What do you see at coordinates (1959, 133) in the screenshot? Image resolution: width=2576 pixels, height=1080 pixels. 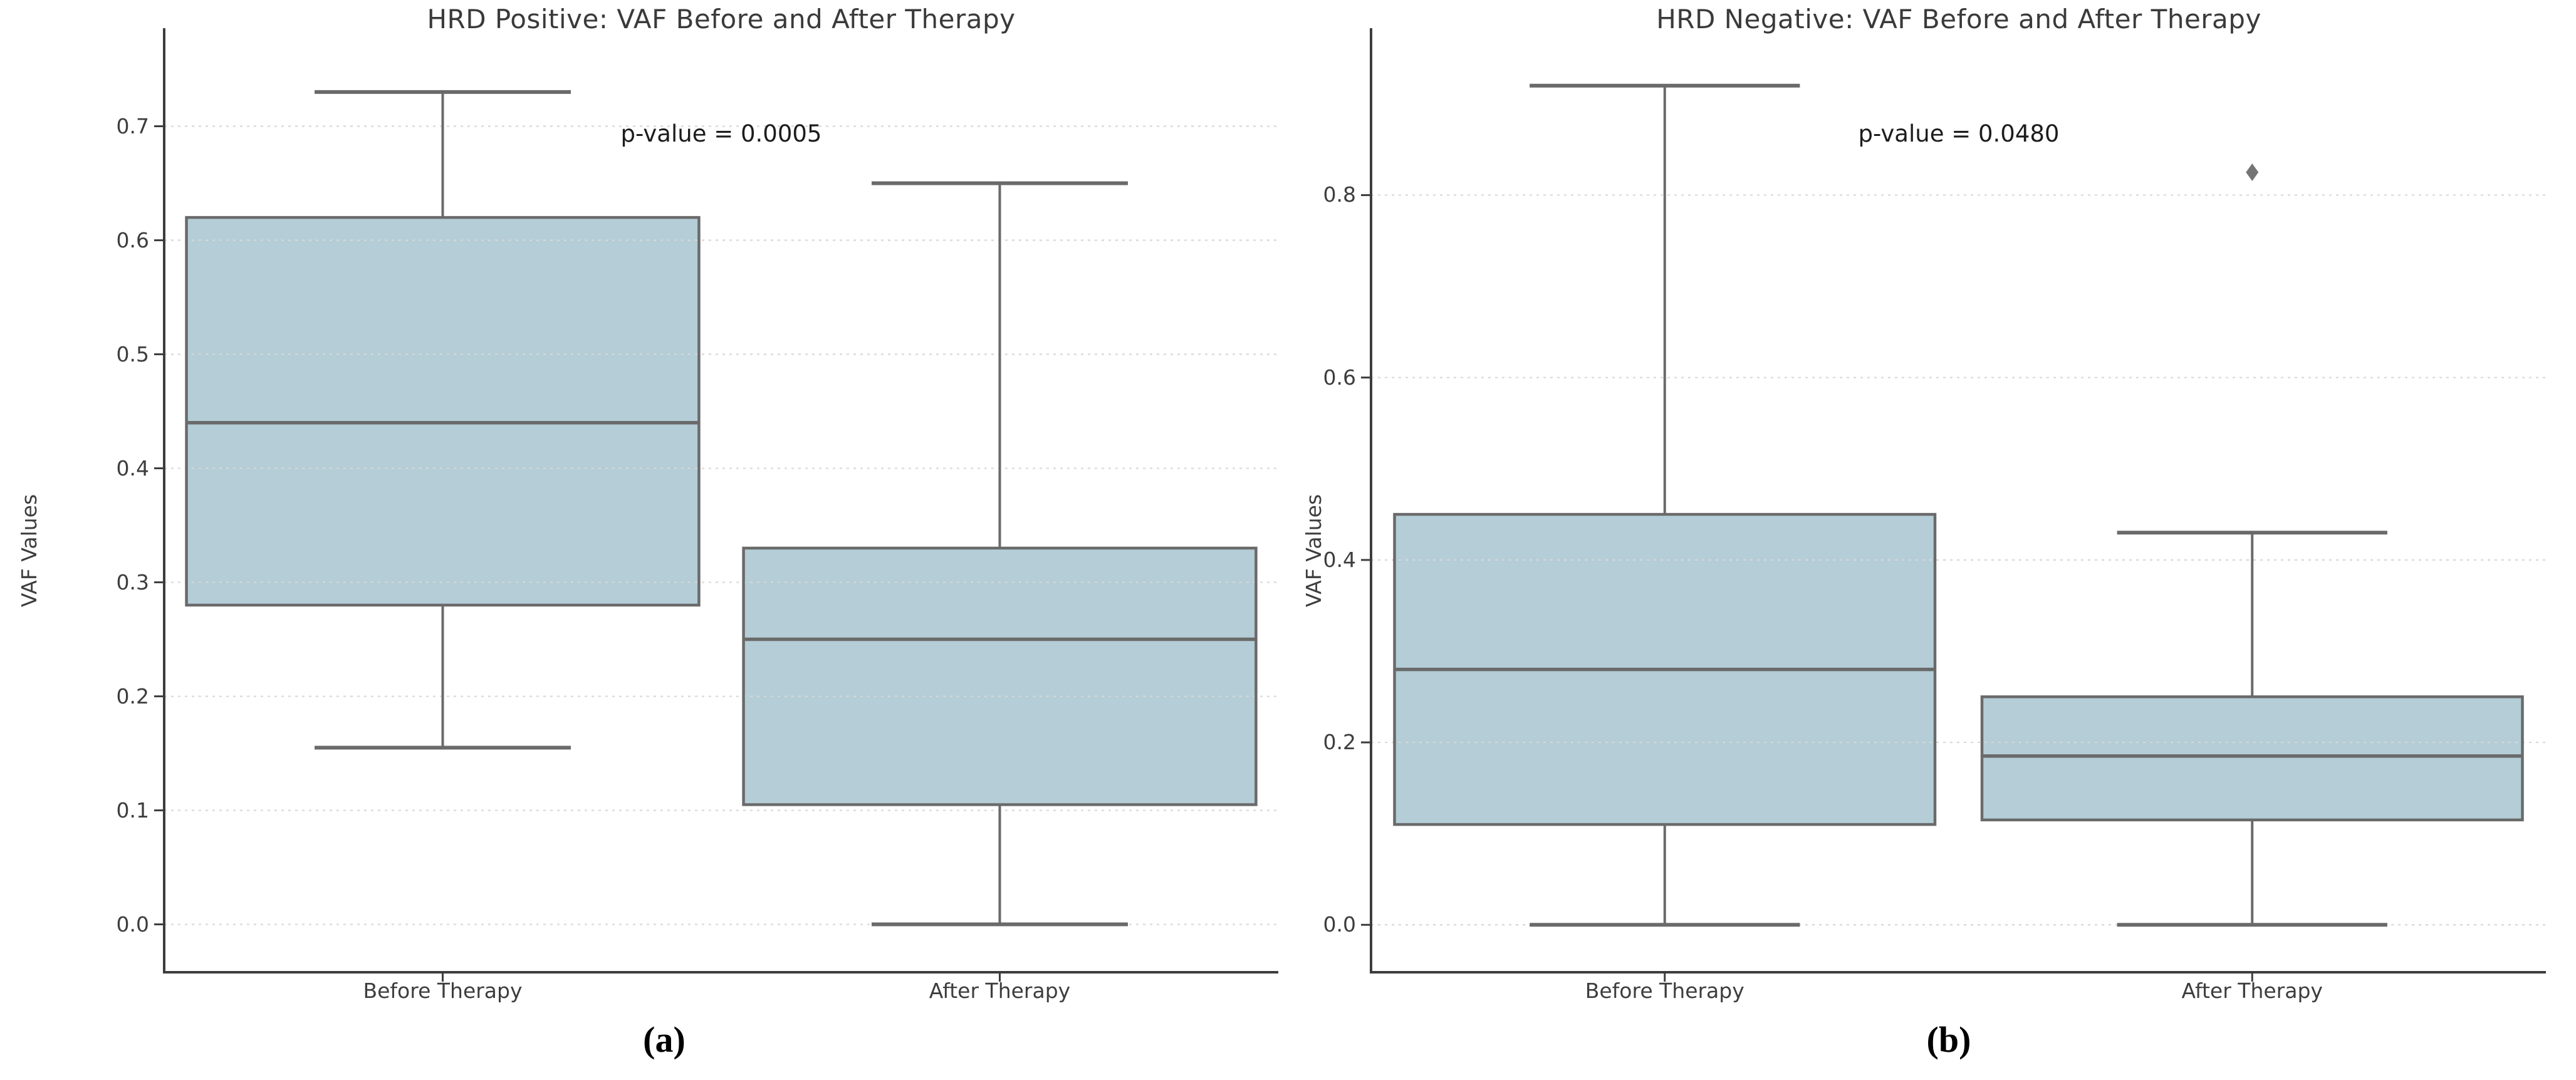 I see `panel-b-pvalue-annotation: p-value = 0.0480` at bounding box center [1959, 133].